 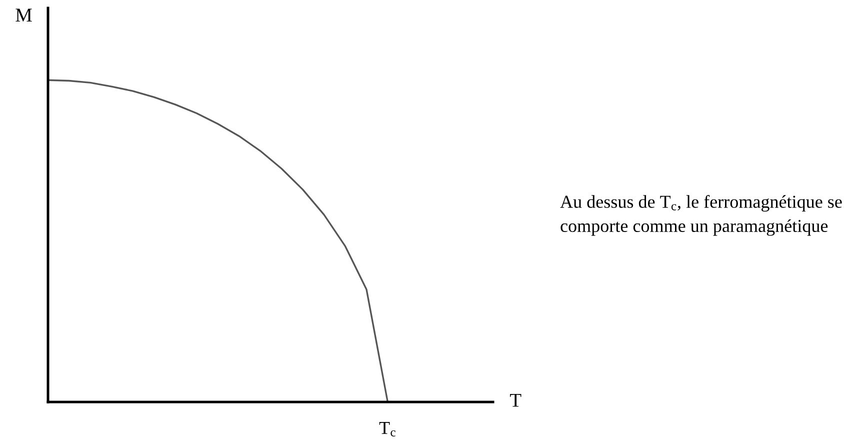 What do you see at coordinates (516, 400) in the screenshot?
I see `text: T` at bounding box center [516, 400].